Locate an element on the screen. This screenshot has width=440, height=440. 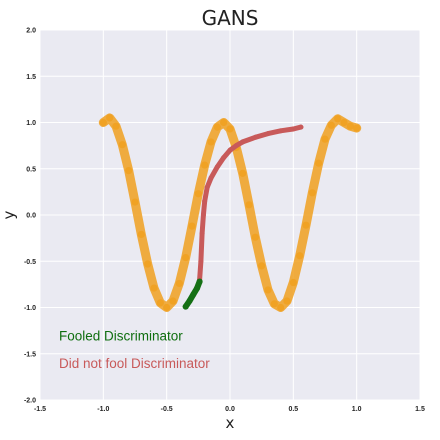
x-tick-label: -1.0 is located at coordinates (103, 409).